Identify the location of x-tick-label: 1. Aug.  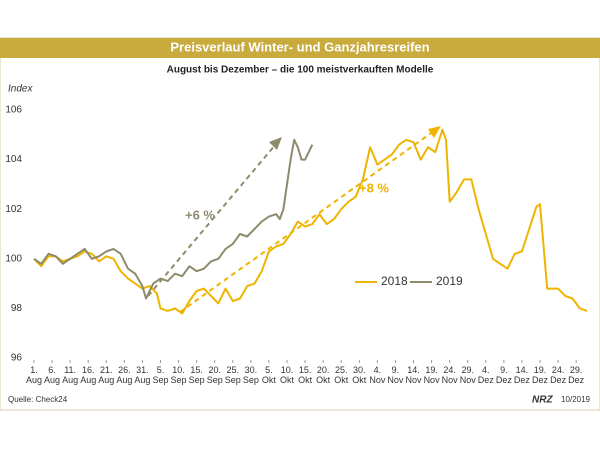
(33, 375).